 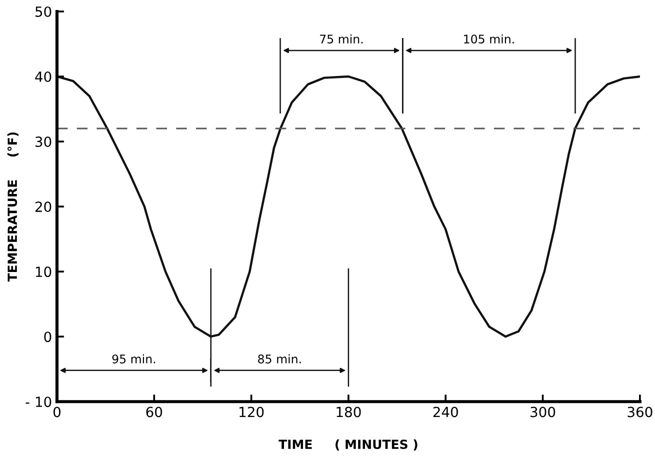 What do you see at coordinates (48, 337) in the screenshot?
I see `y-tick-label: 0` at bounding box center [48, 337].